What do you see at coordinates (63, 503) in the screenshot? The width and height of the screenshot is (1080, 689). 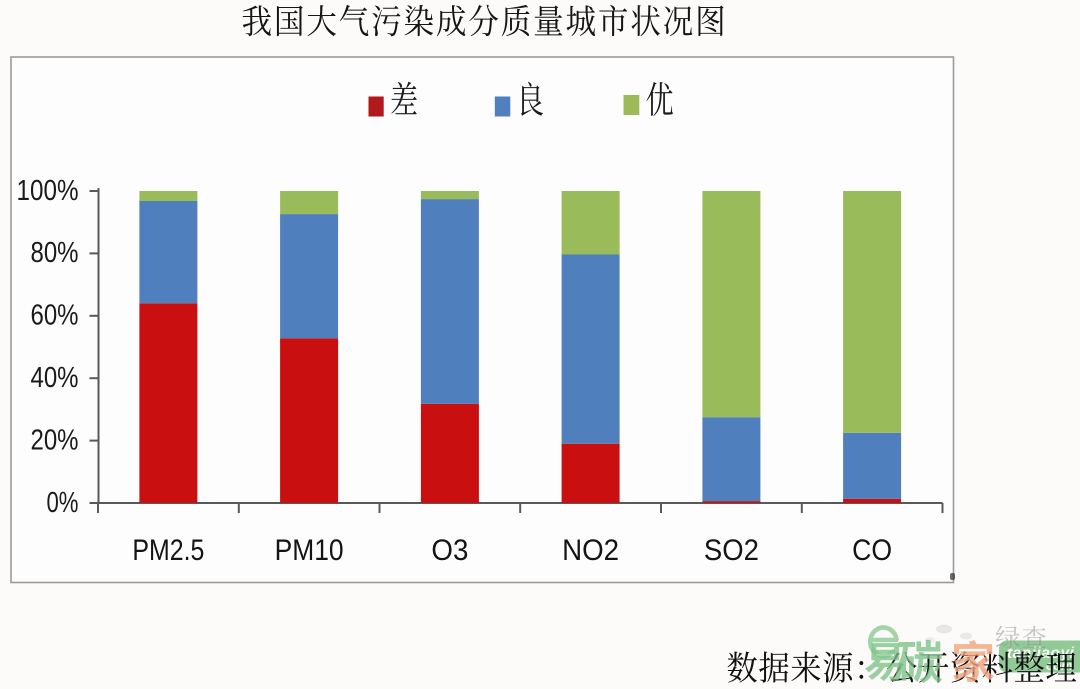 I see `svg-text: 0%` at bounding box center [63, 503].